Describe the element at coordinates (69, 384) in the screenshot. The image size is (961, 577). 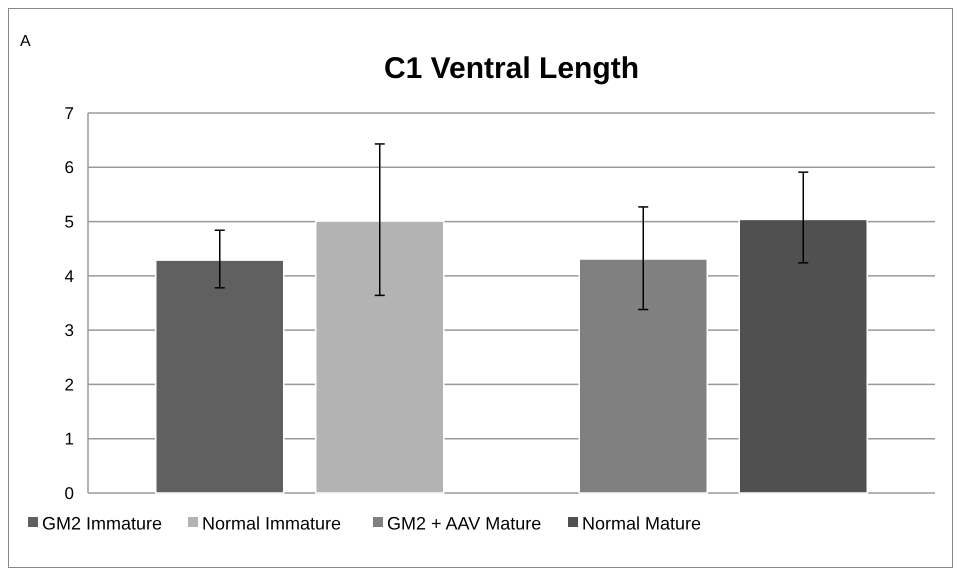
I see `y-tick-label: 2` at that location.